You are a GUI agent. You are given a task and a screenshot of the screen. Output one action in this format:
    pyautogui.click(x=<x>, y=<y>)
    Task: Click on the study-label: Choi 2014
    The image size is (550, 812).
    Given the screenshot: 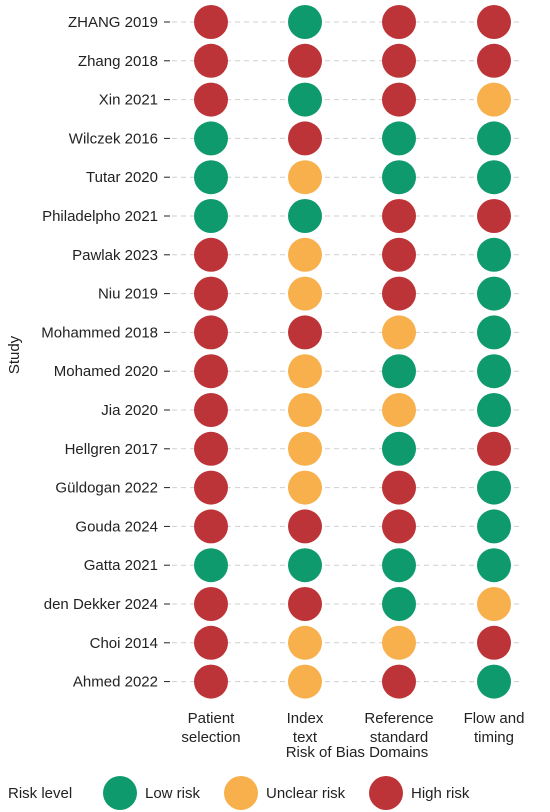 What is the action you would take?
    pyautogui.click(x=124, y=643)
    